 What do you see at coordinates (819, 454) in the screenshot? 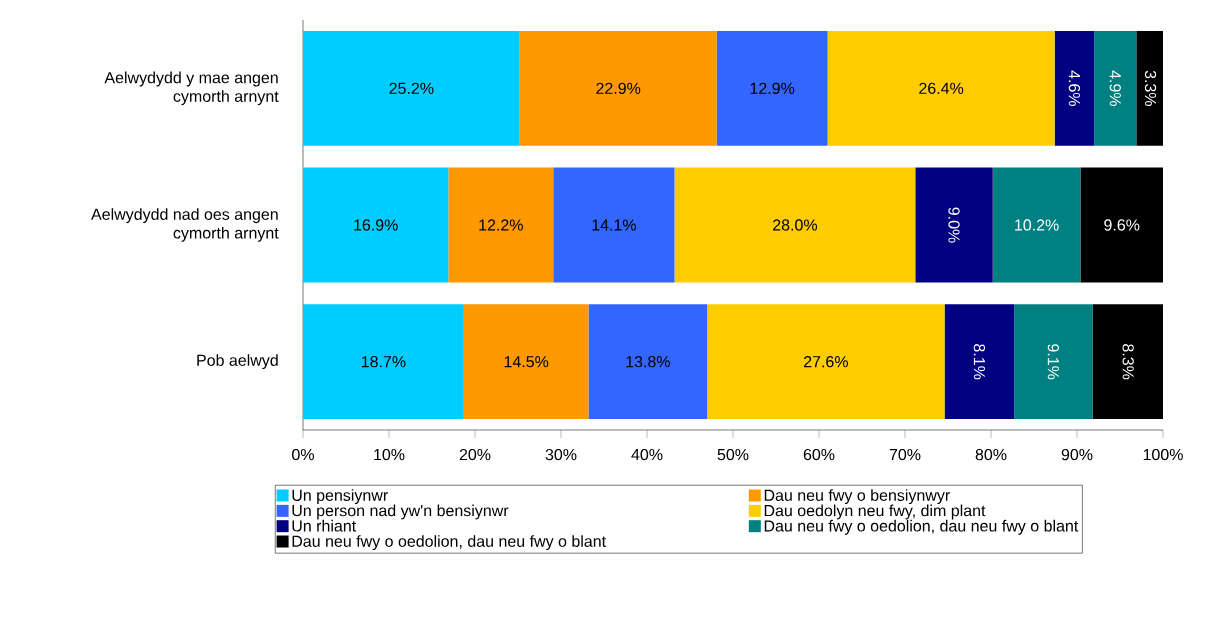
I see `x-tick-label: 60%` at bounding box center [819, 454].